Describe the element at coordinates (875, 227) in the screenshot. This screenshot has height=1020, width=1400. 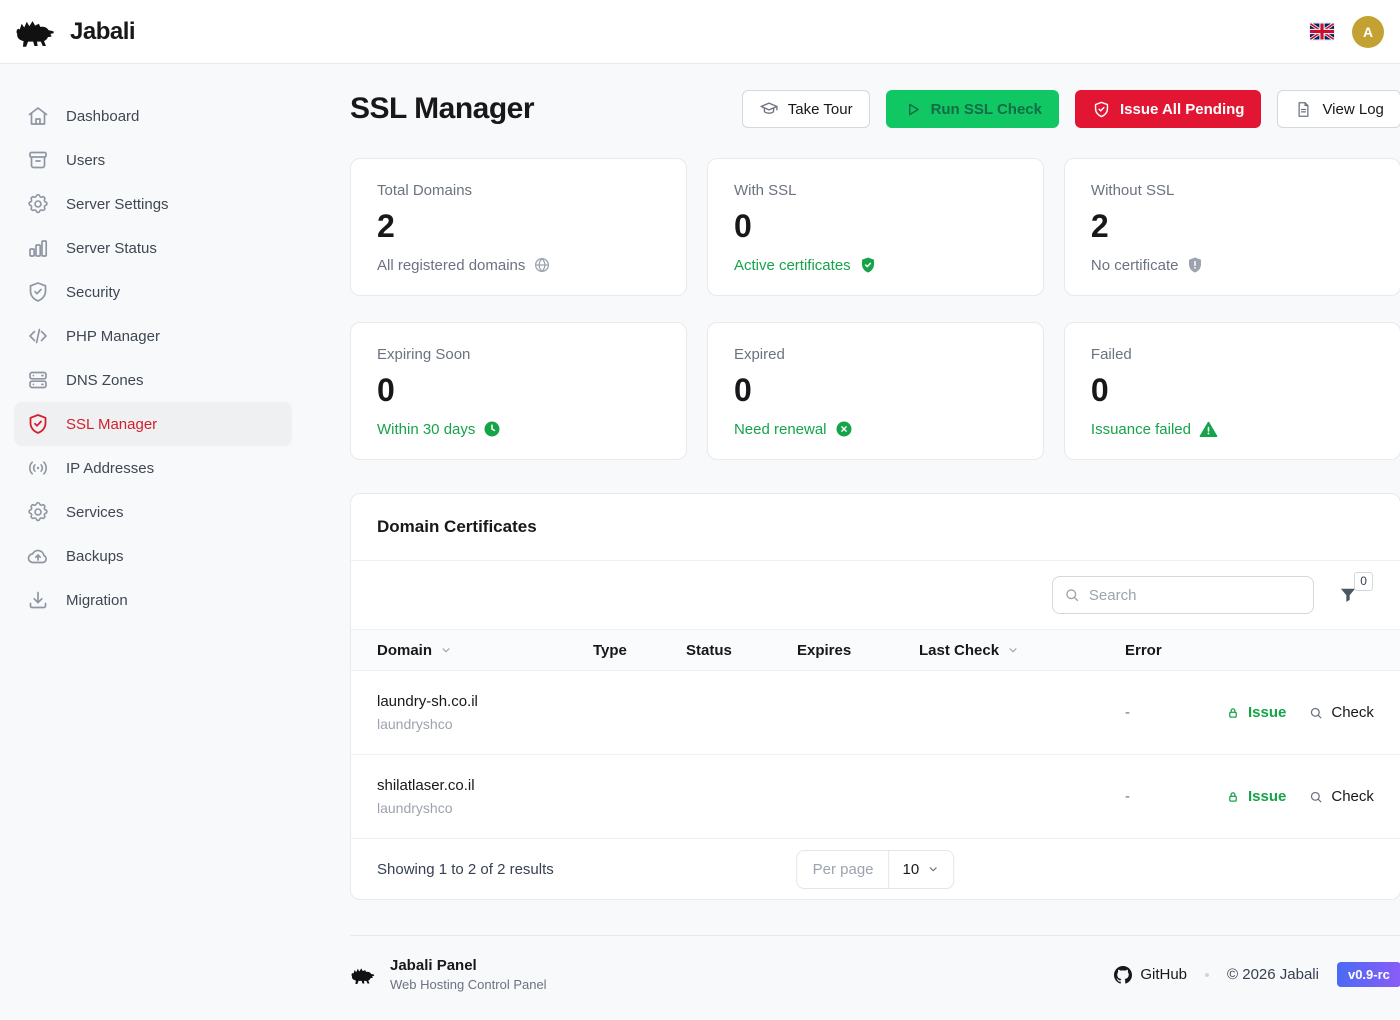
I see `stat-card-with-ssl: With SSL 0 Active certificates` at that location.